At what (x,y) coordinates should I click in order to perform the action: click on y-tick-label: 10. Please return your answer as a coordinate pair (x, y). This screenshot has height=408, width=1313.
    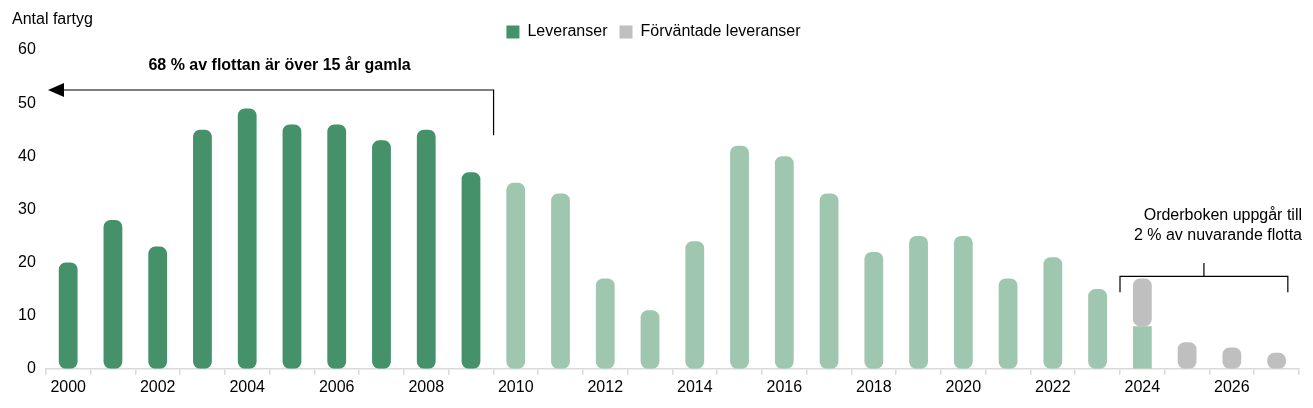
    Looking at the image, I should click on (27, 315).